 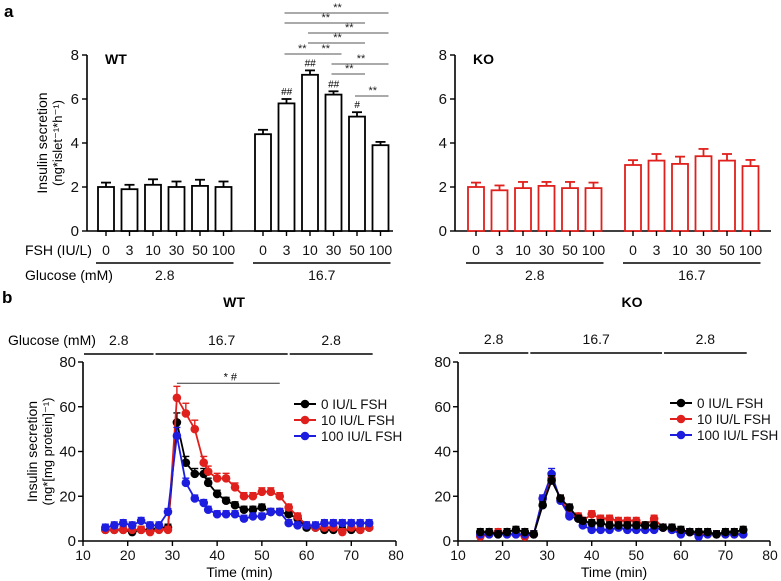 What do you see at coordinates (614, 572) in the screenshot?
I see `x-axis-label: Time (min)` at bounding box center [614, 572].